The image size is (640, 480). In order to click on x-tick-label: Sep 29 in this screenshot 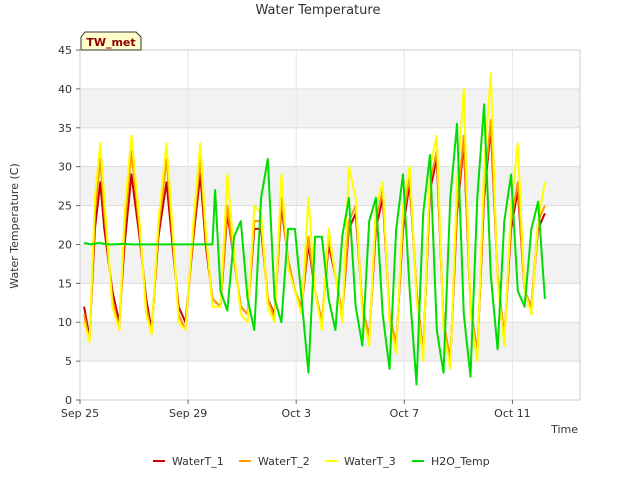, I will do `click(188, 413)`.